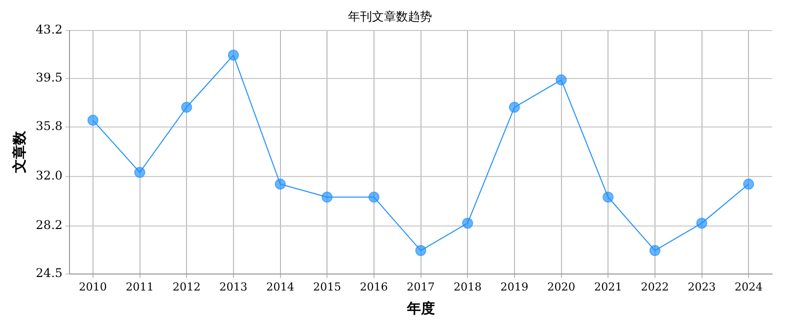 The height and width of the screenshot is (330, 790). I want to click on x-tick-label: 2022, so click(654, 287).